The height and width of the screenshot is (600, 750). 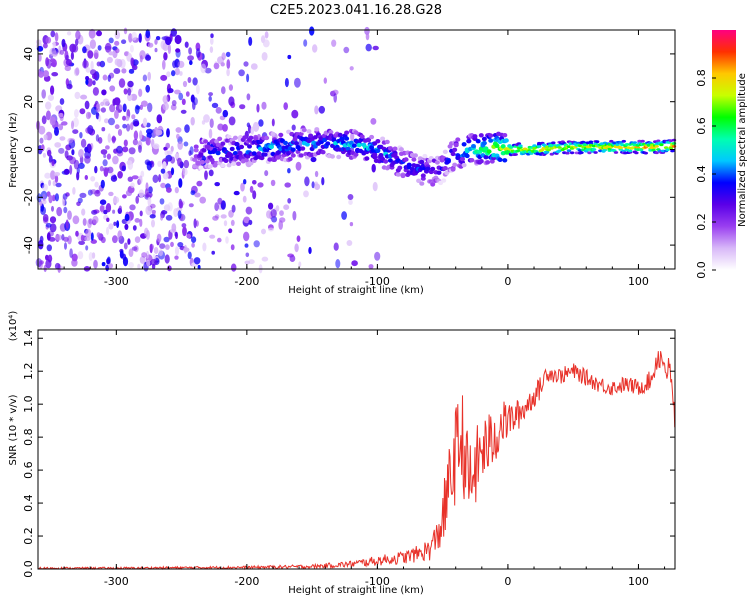 What do you see at coordinates (701, 78) in the screenshot?
I see `colorbar-tick-label: 0.8` at bounding box center [701, 78].